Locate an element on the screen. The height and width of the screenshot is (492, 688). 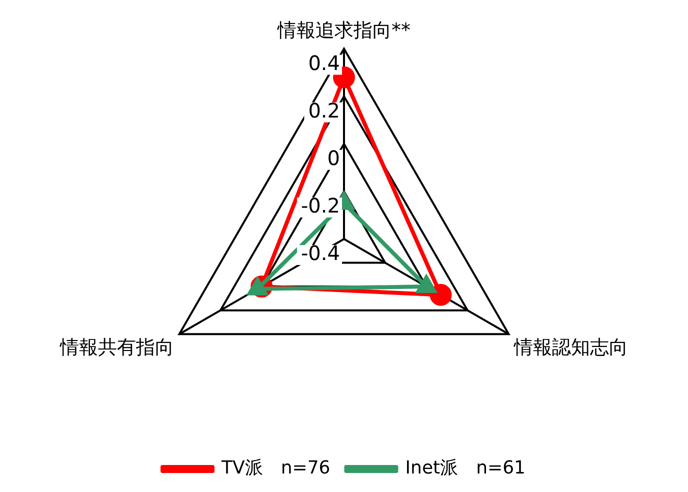
legend-label: Inet派 n=61 is located at coordinates (465, 468).